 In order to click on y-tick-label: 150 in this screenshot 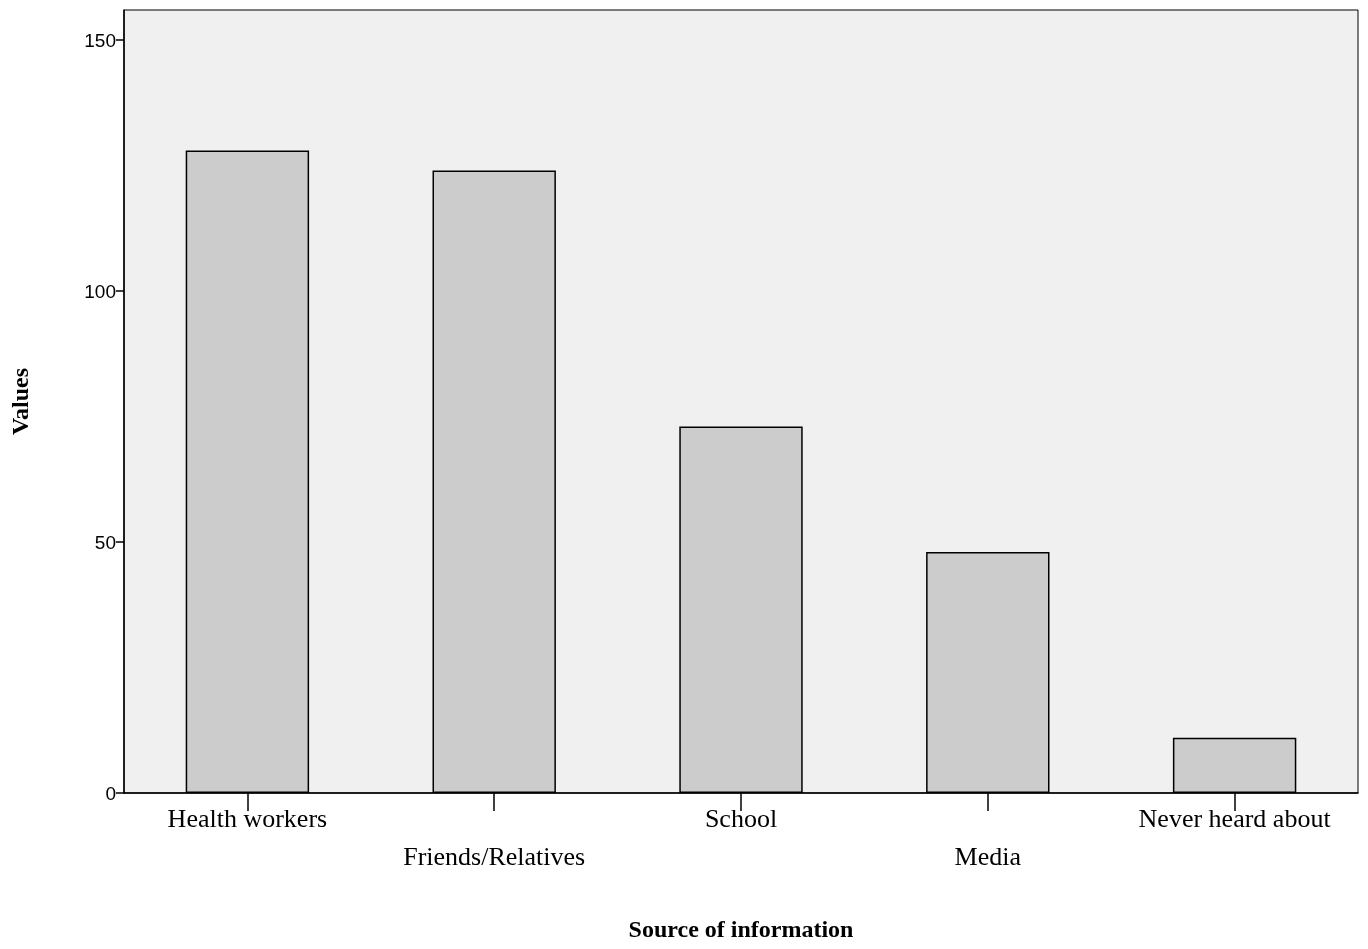, I will do `click(100, 40)`.